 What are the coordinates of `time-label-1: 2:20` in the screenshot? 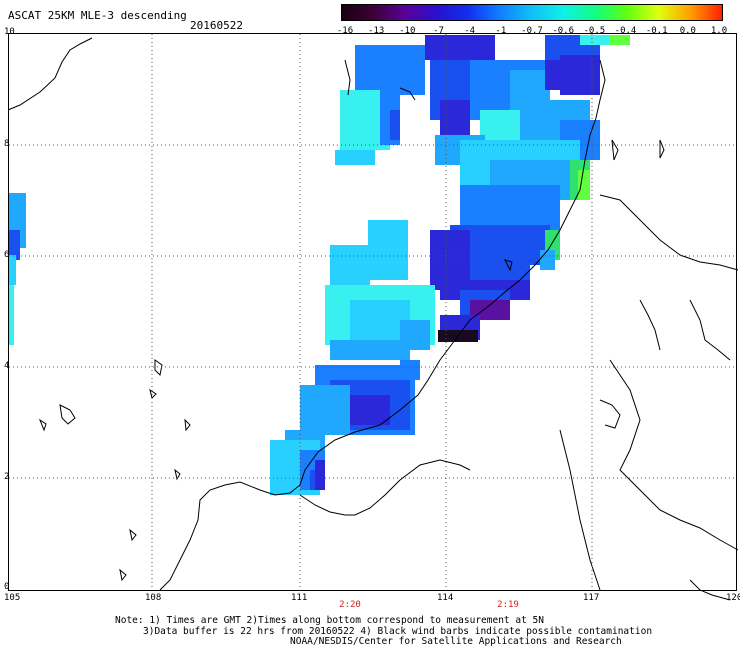 It's located at (350, 605).